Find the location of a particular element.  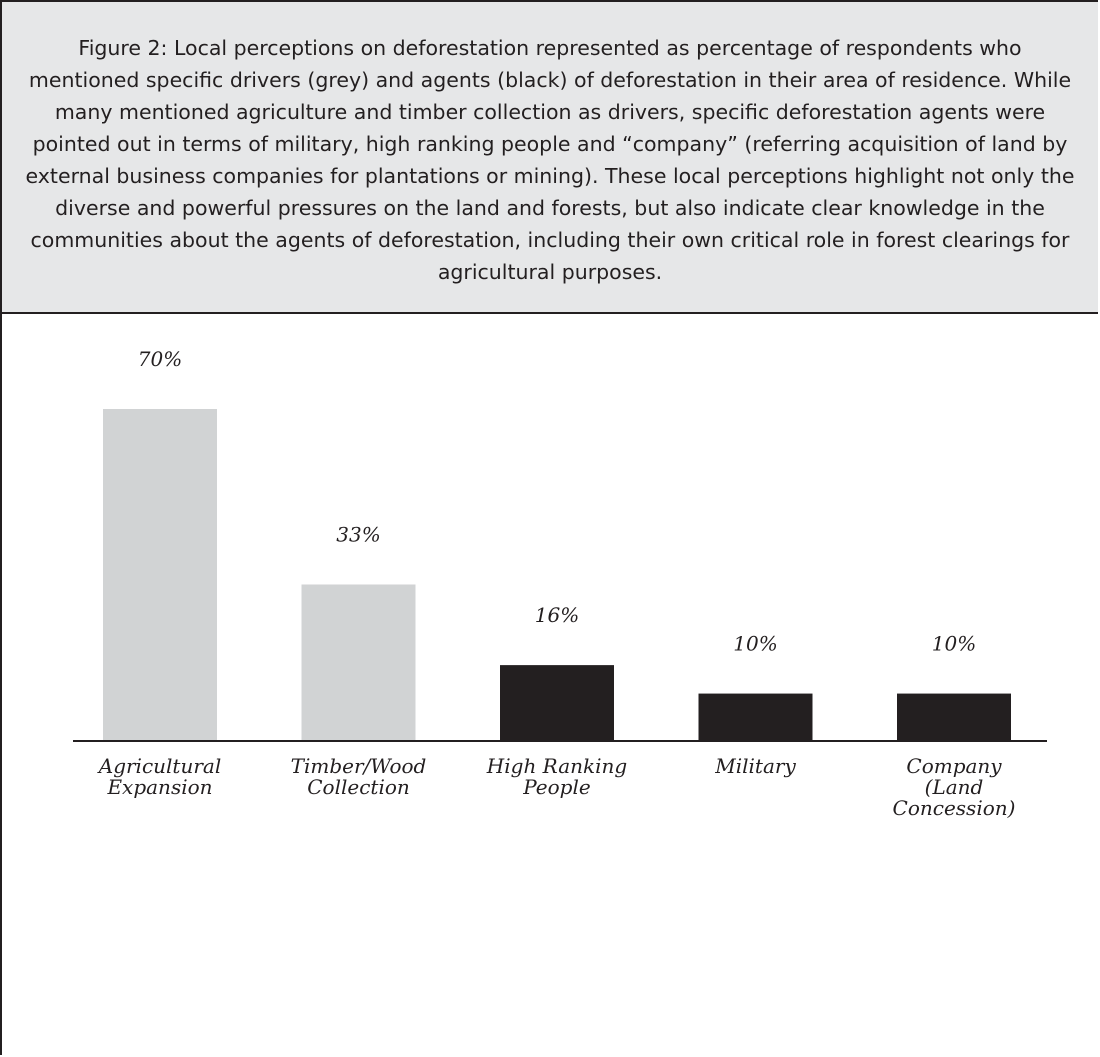

category-label-1: Agricultural Expansion is located at coordinates (159, 776).